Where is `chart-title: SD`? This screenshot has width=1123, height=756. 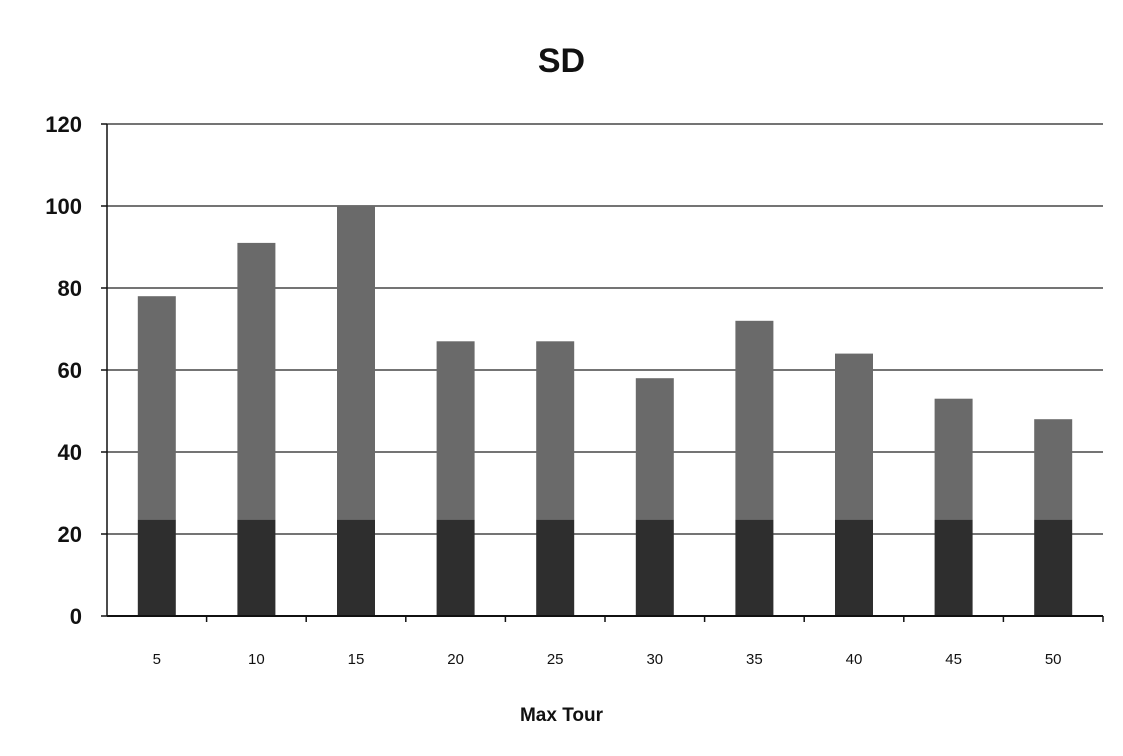
chart-title: SD is located at coordinates (561, 61).